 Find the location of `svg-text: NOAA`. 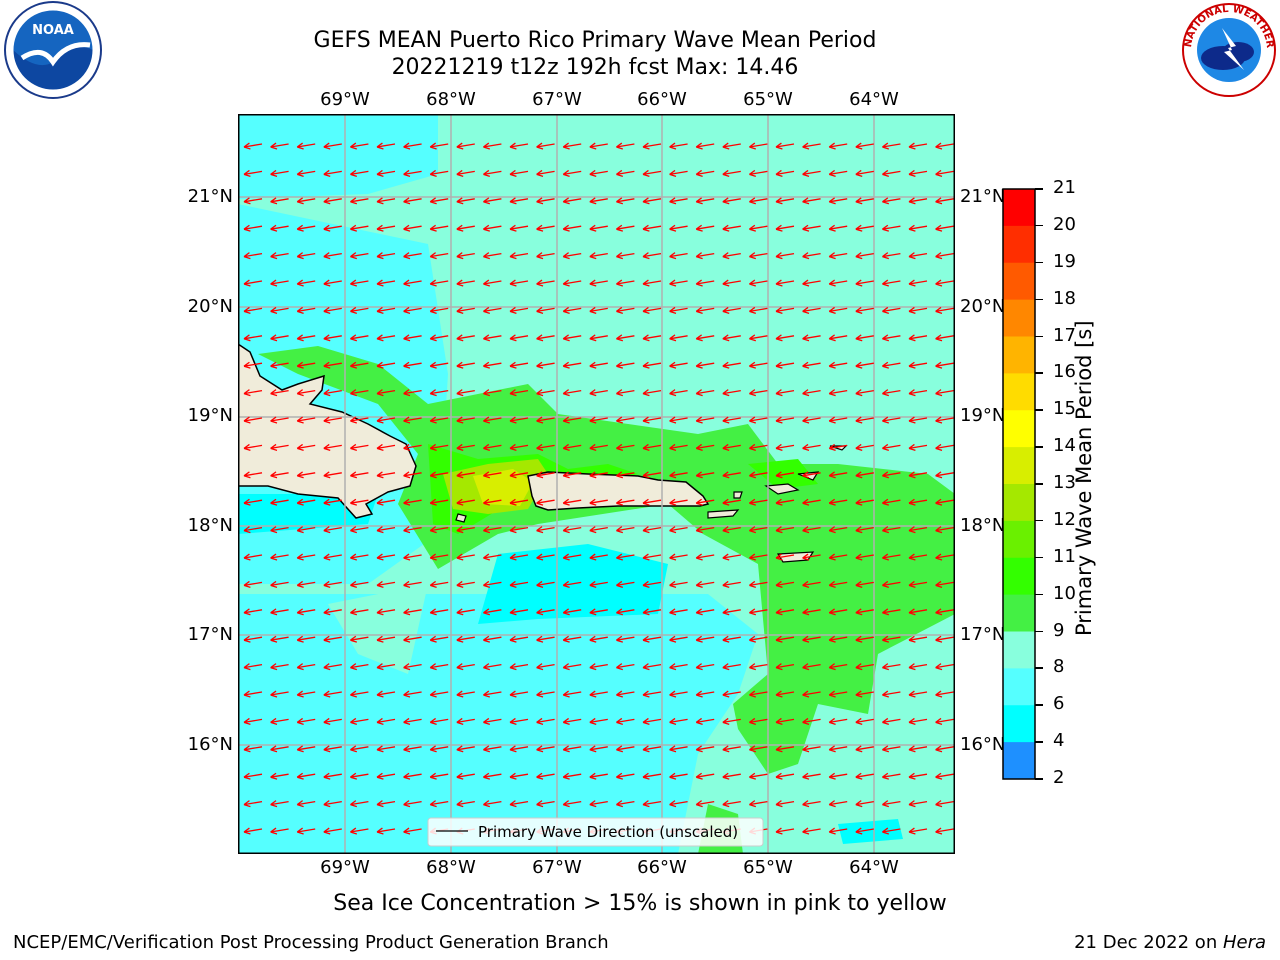

svg-text: NOAA is located at coordinates (53, 30).